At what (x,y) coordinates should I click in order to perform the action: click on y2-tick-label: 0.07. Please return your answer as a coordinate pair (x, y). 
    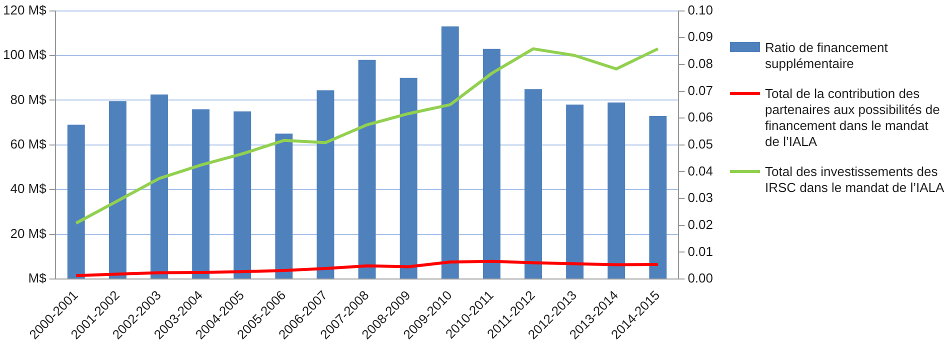
    Looking at the image, I should click on (701, 90).